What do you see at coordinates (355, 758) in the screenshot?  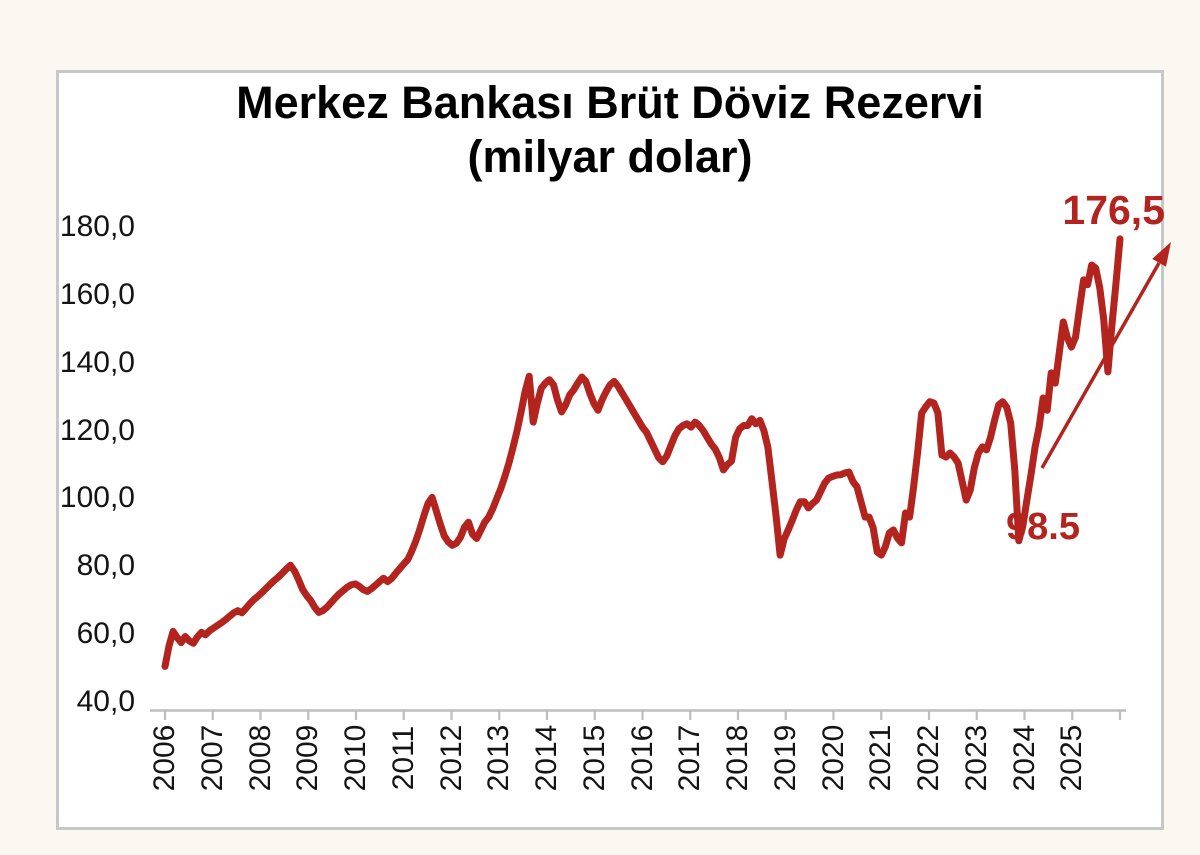 I see `x-axis-label: 2010` at bounding box center [355, 758].